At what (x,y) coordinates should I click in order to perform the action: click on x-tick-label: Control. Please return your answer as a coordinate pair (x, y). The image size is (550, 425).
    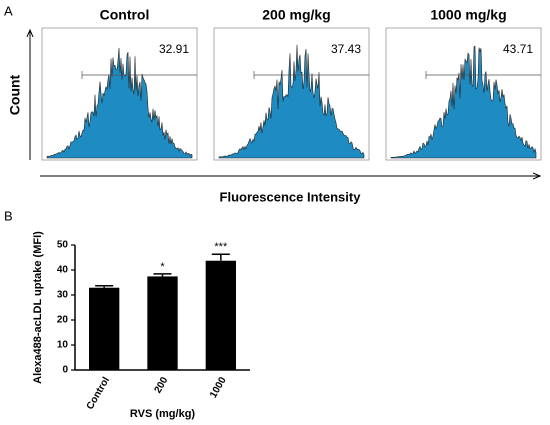
    Looking at the image, I should click on (98, 393).